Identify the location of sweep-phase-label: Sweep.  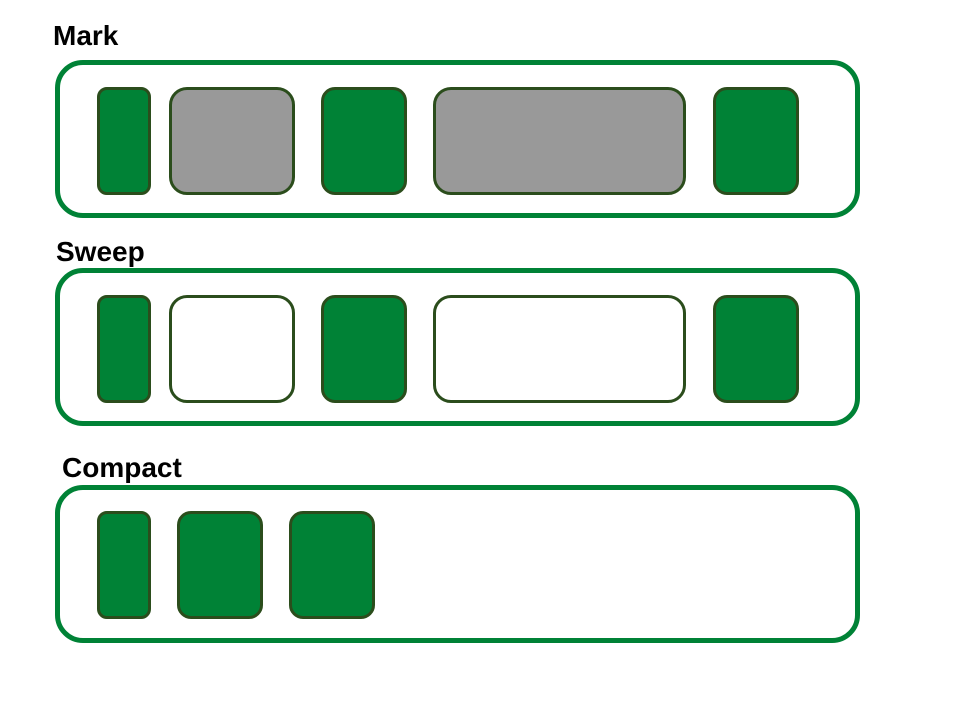
(100, 251).